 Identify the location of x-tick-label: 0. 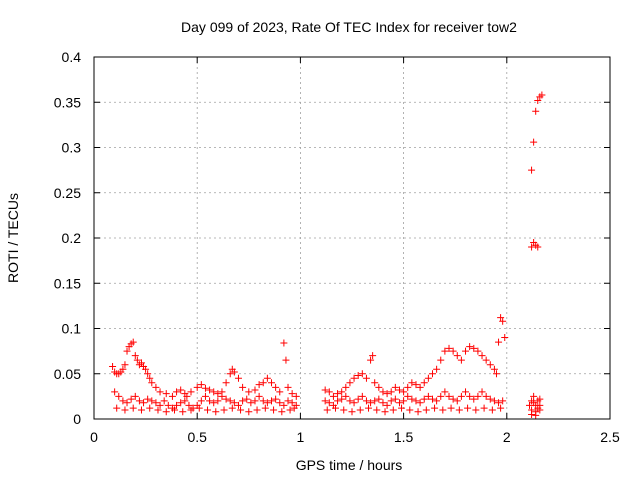
(94, 437).